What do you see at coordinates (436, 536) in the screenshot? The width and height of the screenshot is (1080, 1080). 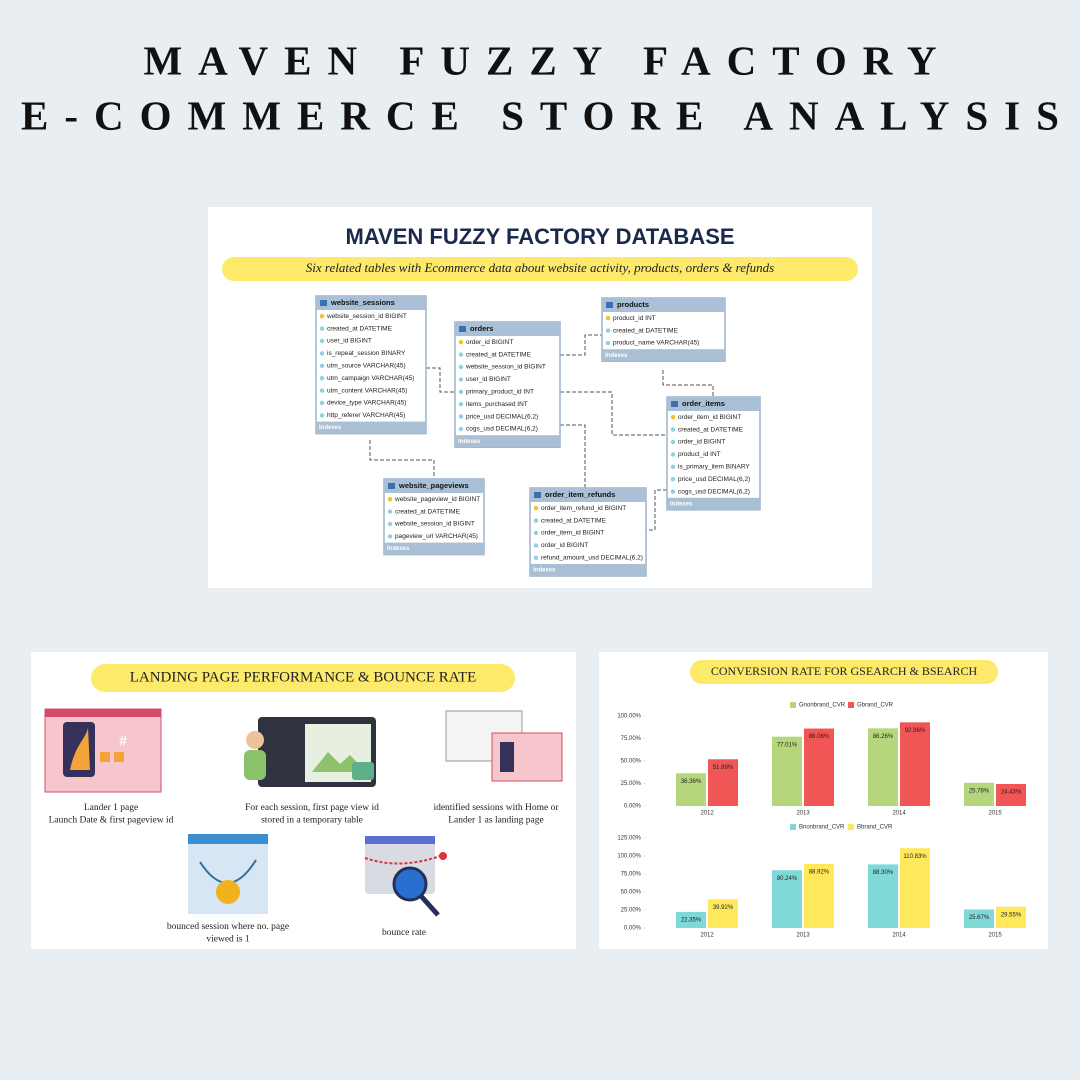 I see `field-name: pageview_url VARCHAR(45)` at bounding box center [436, 536].